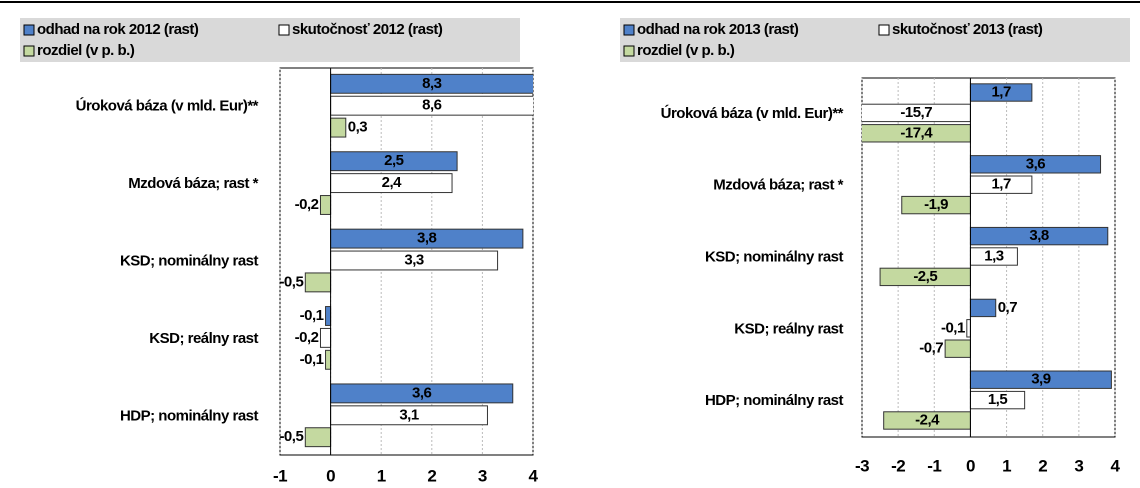 The height and width of the screenshot is (488, 1140). Describe the element at coordinates (931, 348) in the screenshot. I see `data-label: -0,7` at that location.